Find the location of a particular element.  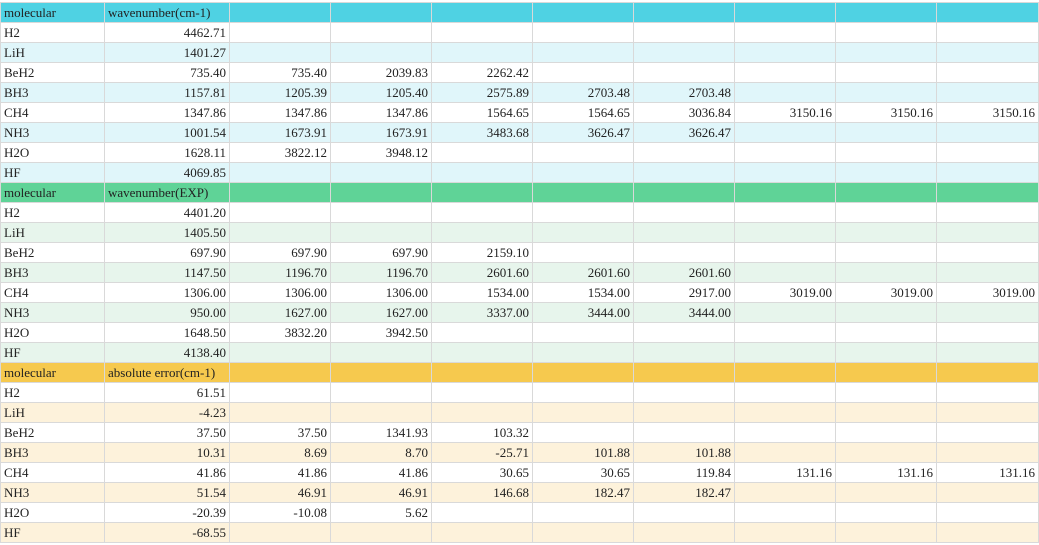

value-cell: 3942.50 is located at coordinates (381, 332).